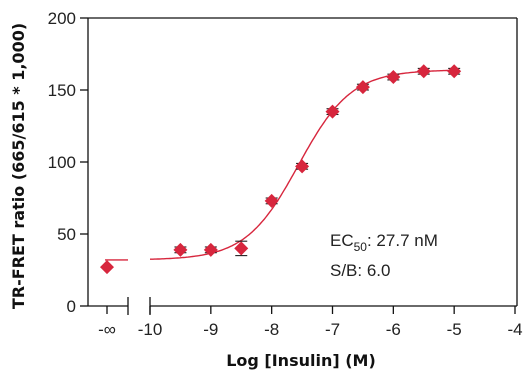 This screenshot has width=525, height=377. Describe the element at coordinates (360, 270) in the screenshot. I see `sb-annotation: S/B: 6.0` at that location.